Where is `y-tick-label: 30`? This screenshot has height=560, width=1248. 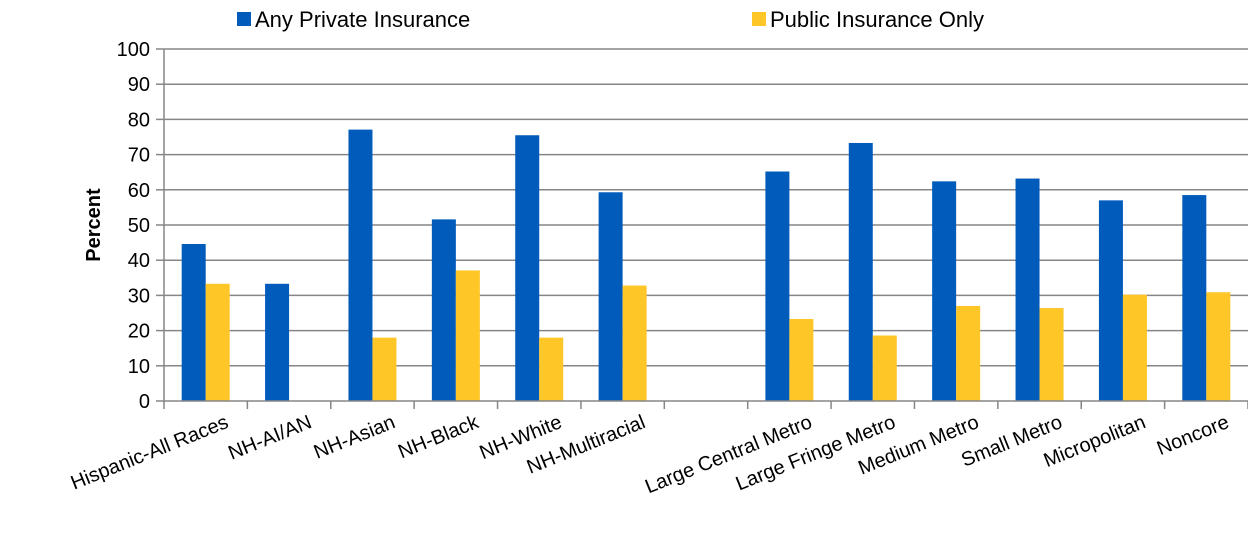 y-tick-label: 30 is located at coordinates (139, 296).